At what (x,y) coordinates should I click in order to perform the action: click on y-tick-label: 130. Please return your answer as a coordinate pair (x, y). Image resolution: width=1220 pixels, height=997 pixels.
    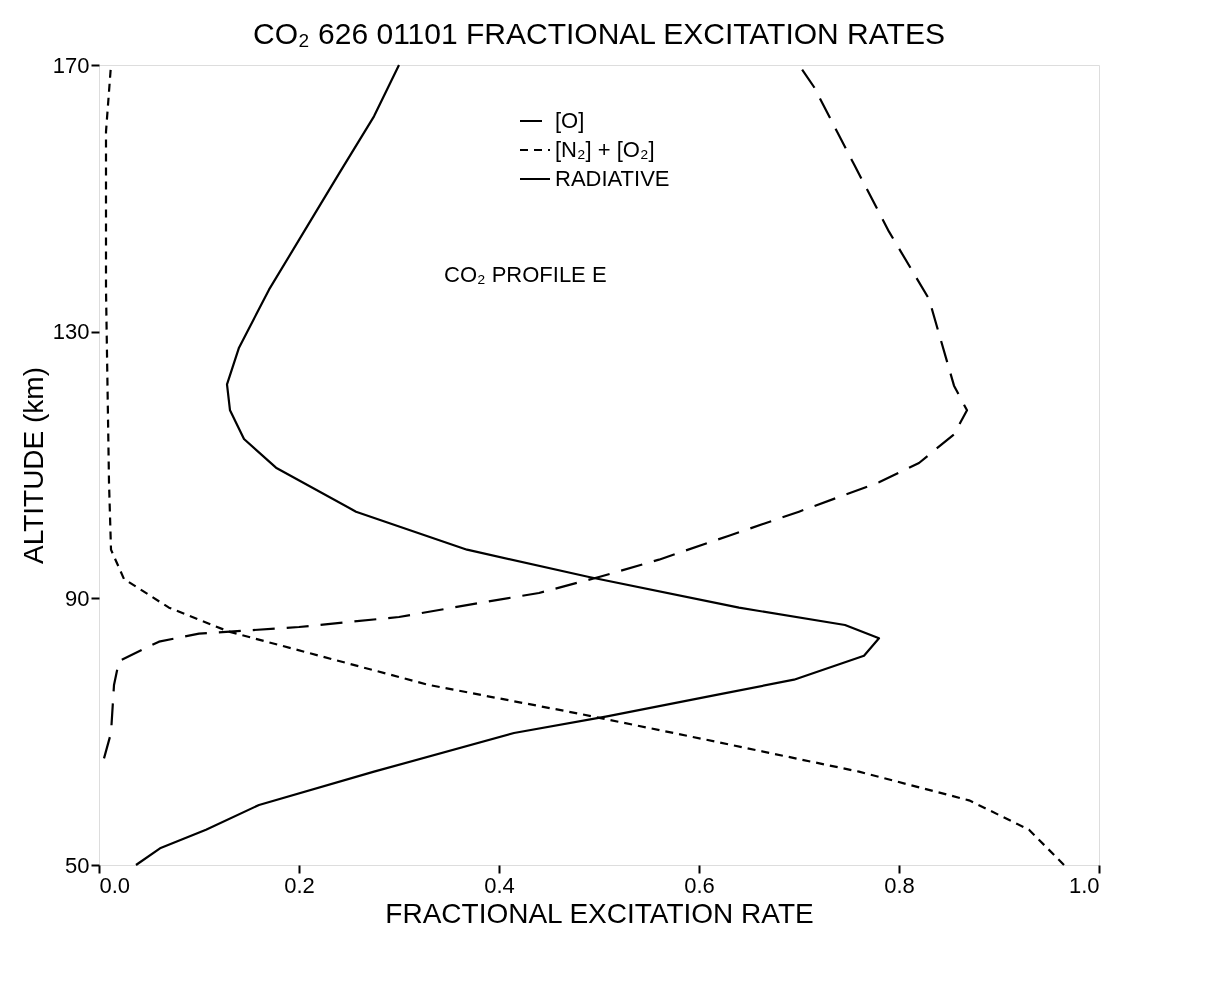
    Looking at the image, I should click on (71, 332).